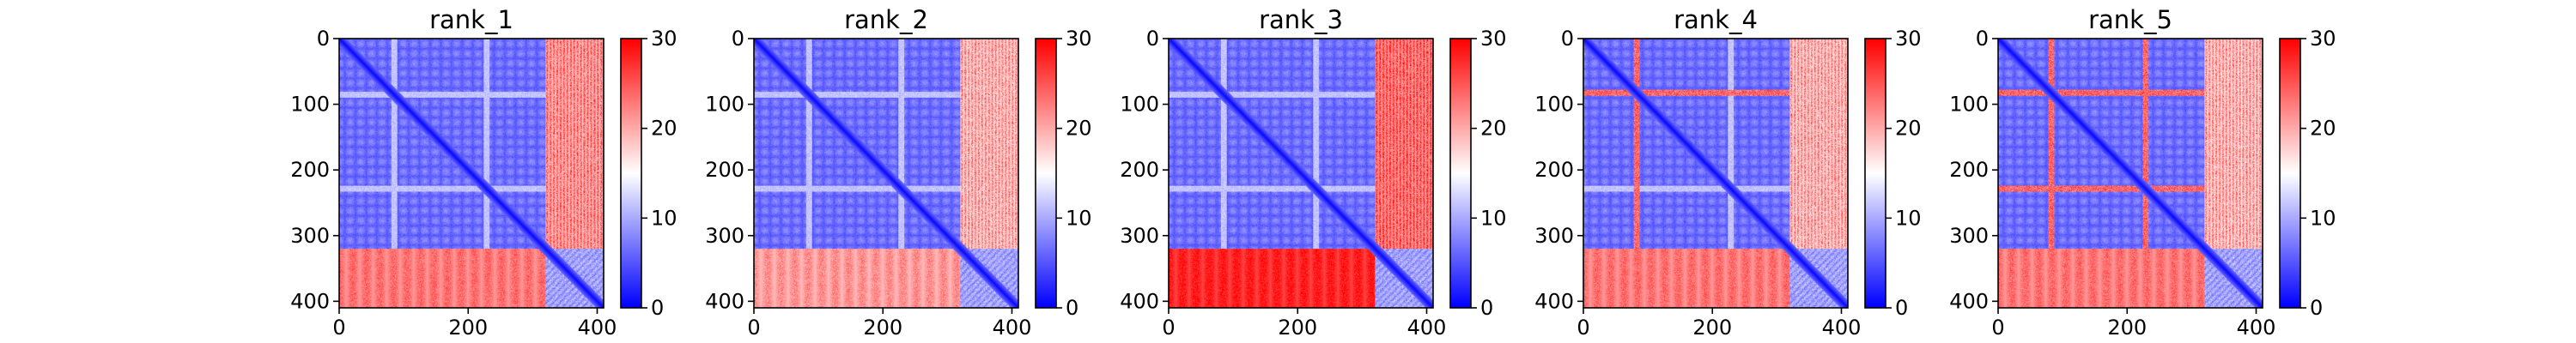  Describe the element at coordinates (886, 19) in the screenshot. I see `panel-title: rank_2` at that location.